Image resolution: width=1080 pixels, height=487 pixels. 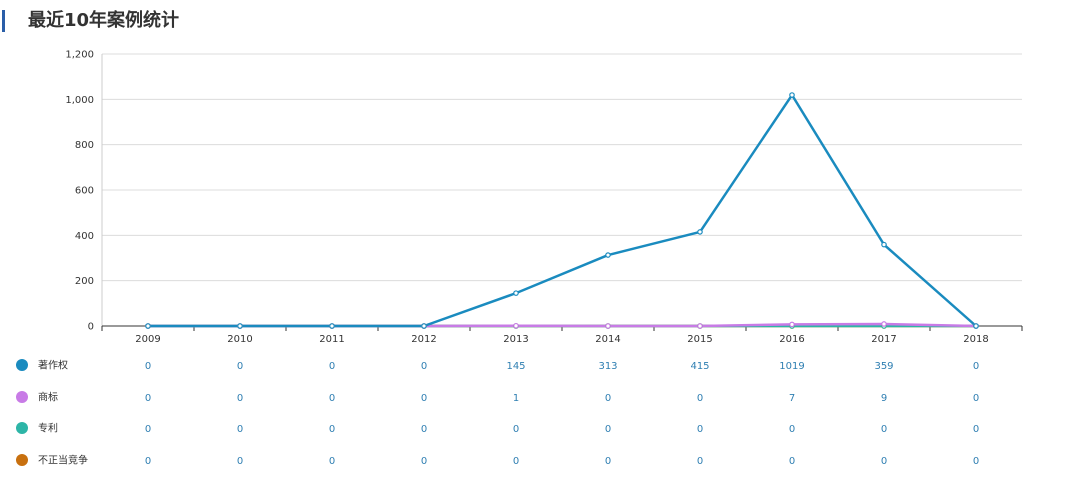 What do you see at coordinates (84, 281) in the screenshot?
I see `y-tick-label: 200` at bounding box center [84, 281].